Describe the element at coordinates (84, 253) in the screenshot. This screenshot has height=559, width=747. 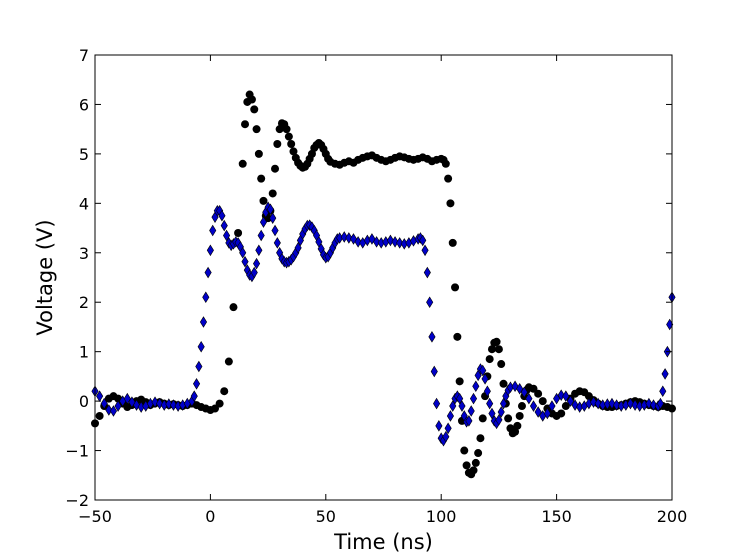
I see `y-tick-label: 3` at that location.